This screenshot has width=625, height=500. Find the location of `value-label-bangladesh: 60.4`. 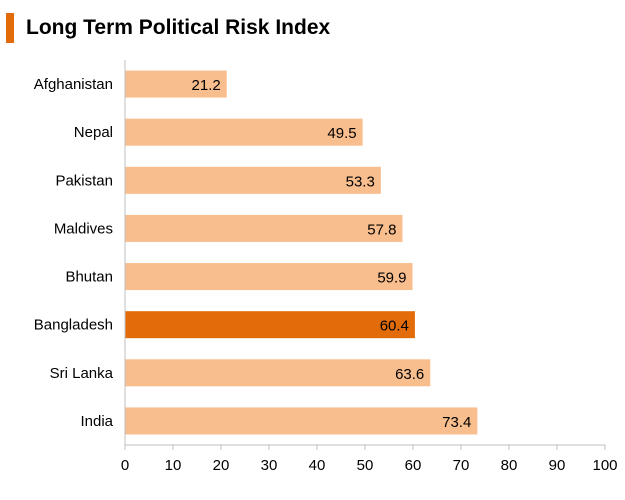

value-label-bangladesh: 60.4 is located at coordinates (394, 326).